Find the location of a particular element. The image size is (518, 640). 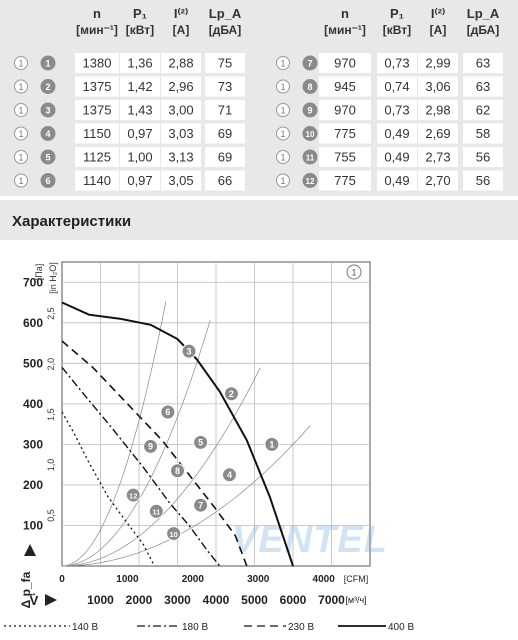

y-axis-unit-inh2o: [in H₂O] is located at coordinates (53, 278).